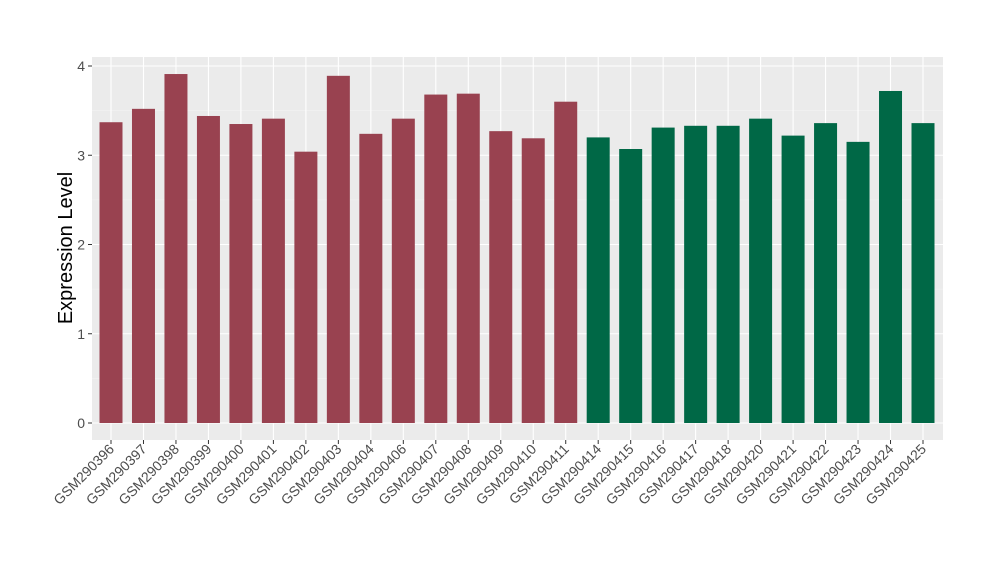  I want to click on bar-GSM290423, so click(858, 282).